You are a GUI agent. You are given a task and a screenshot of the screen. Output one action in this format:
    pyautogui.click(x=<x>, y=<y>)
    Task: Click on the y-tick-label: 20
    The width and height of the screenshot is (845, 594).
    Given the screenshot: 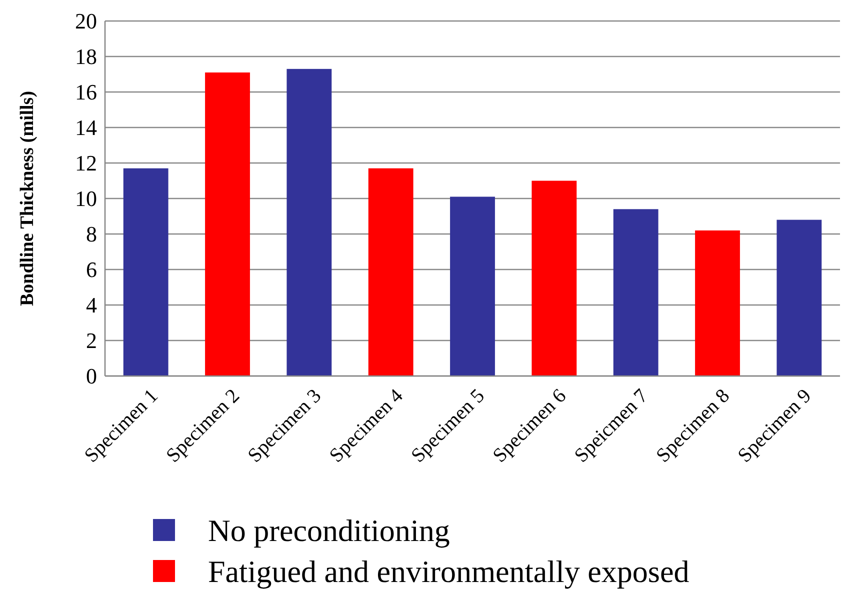 What is the action you would take?
    pyautogui.click(x=86, y=21)
    